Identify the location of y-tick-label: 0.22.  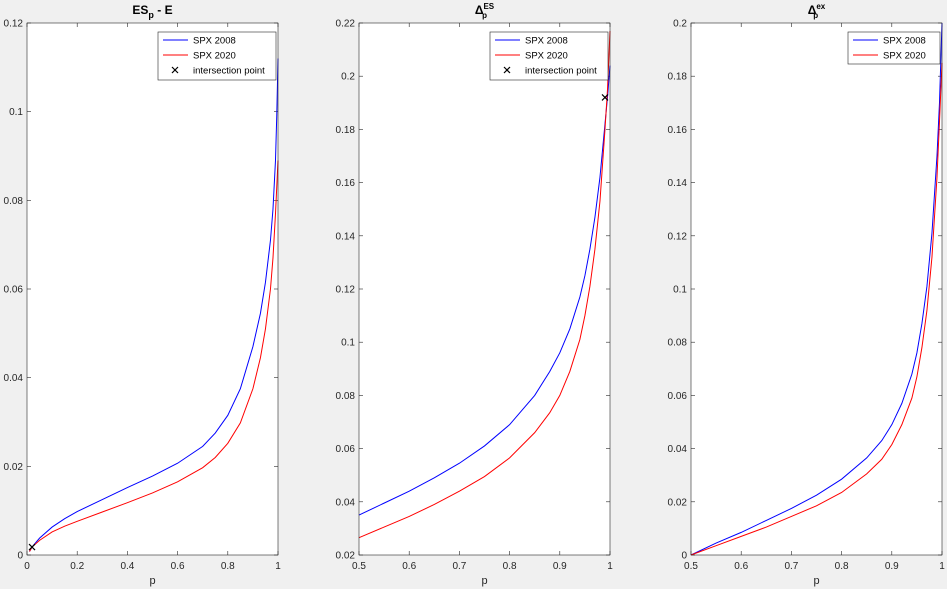
(346, 24).